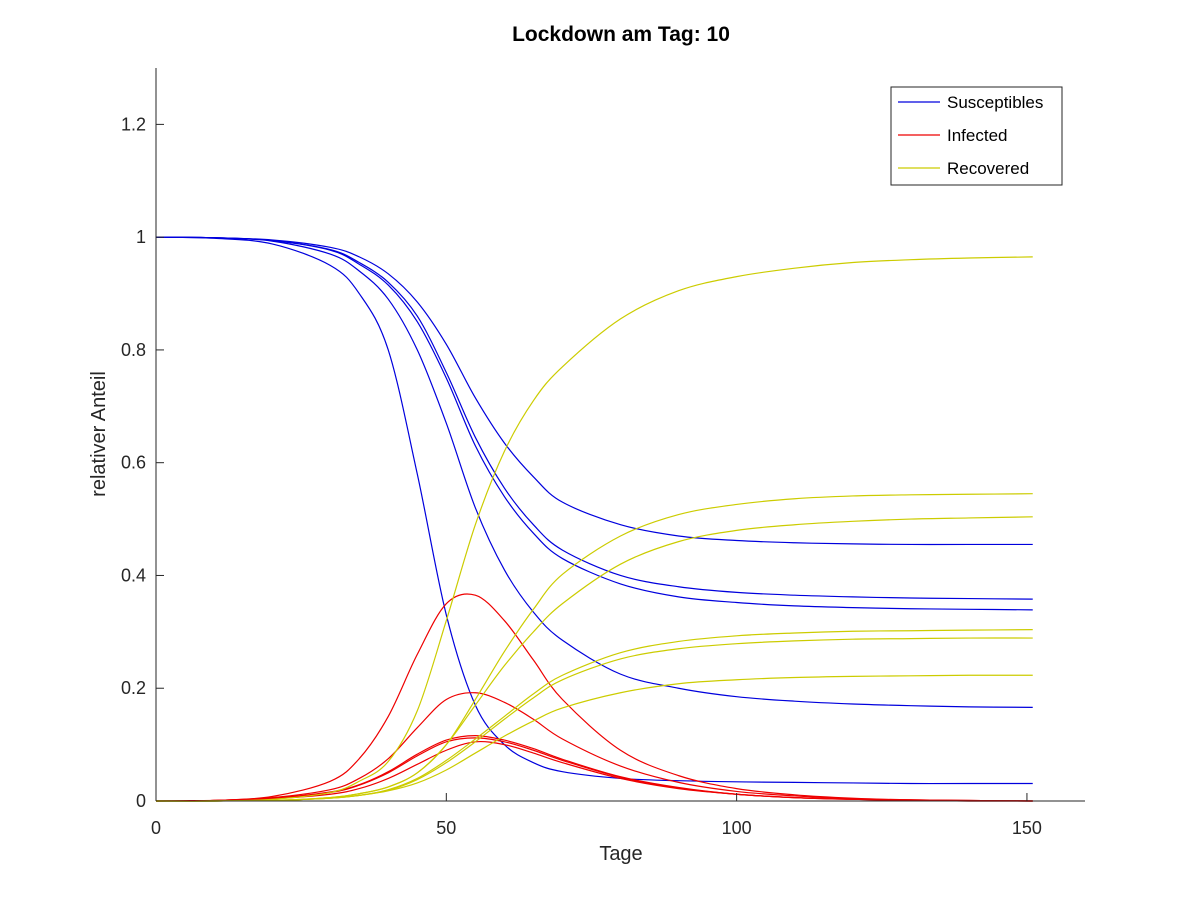 The width and height of the screenshot is (1200, 900). I want to click on legend-label-recovered: Recovered, so click(988, 168).